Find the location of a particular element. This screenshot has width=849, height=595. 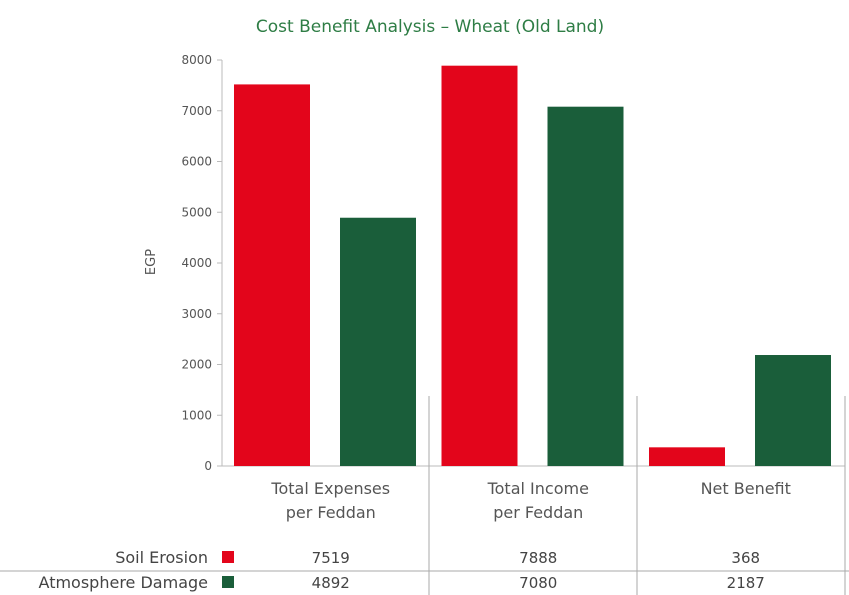

category-label: Net Benefit is located at coordinates (746, 488).